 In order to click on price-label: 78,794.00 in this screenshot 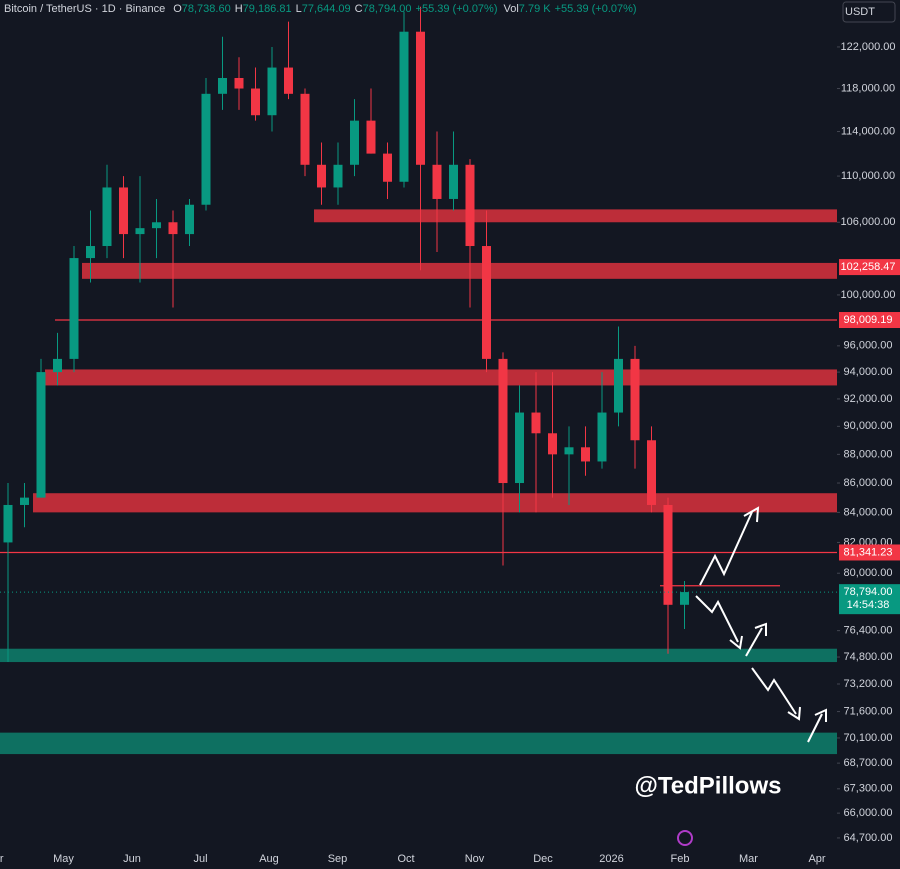, I will do `click(868, 592)`.